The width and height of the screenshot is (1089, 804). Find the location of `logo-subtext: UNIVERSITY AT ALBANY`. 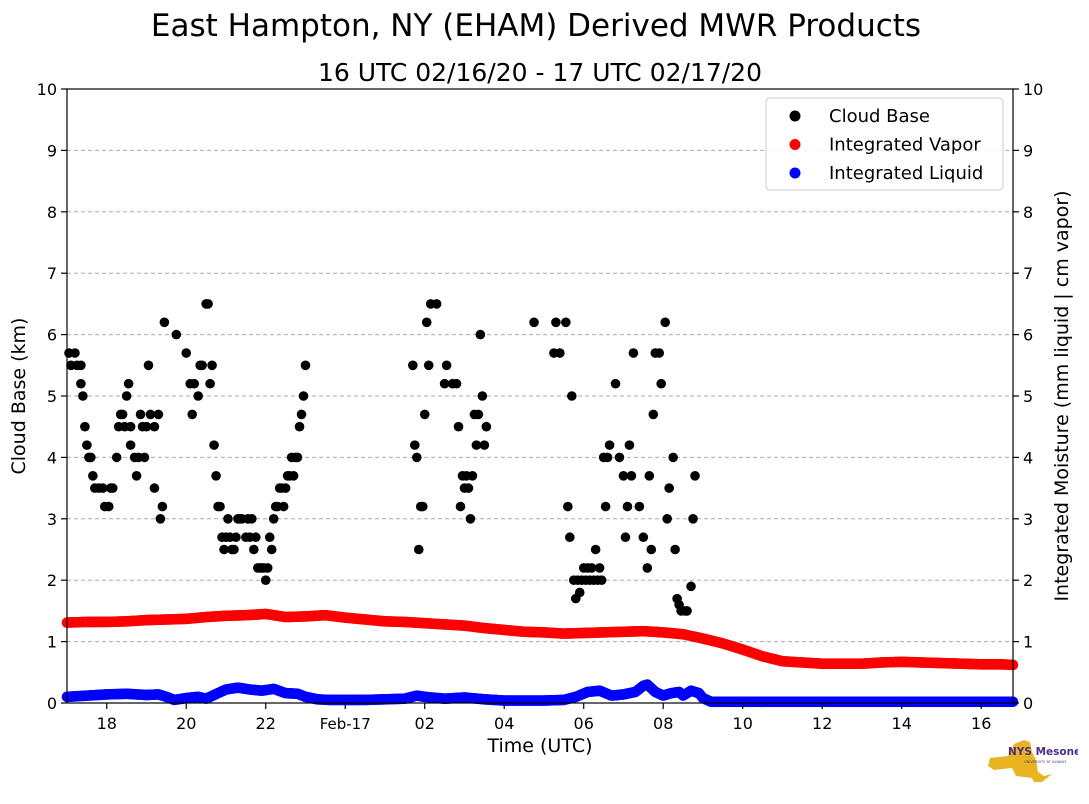

logo-subtext: UNIVERSITY AT ALBANY is located at coordinates (1045, 762).